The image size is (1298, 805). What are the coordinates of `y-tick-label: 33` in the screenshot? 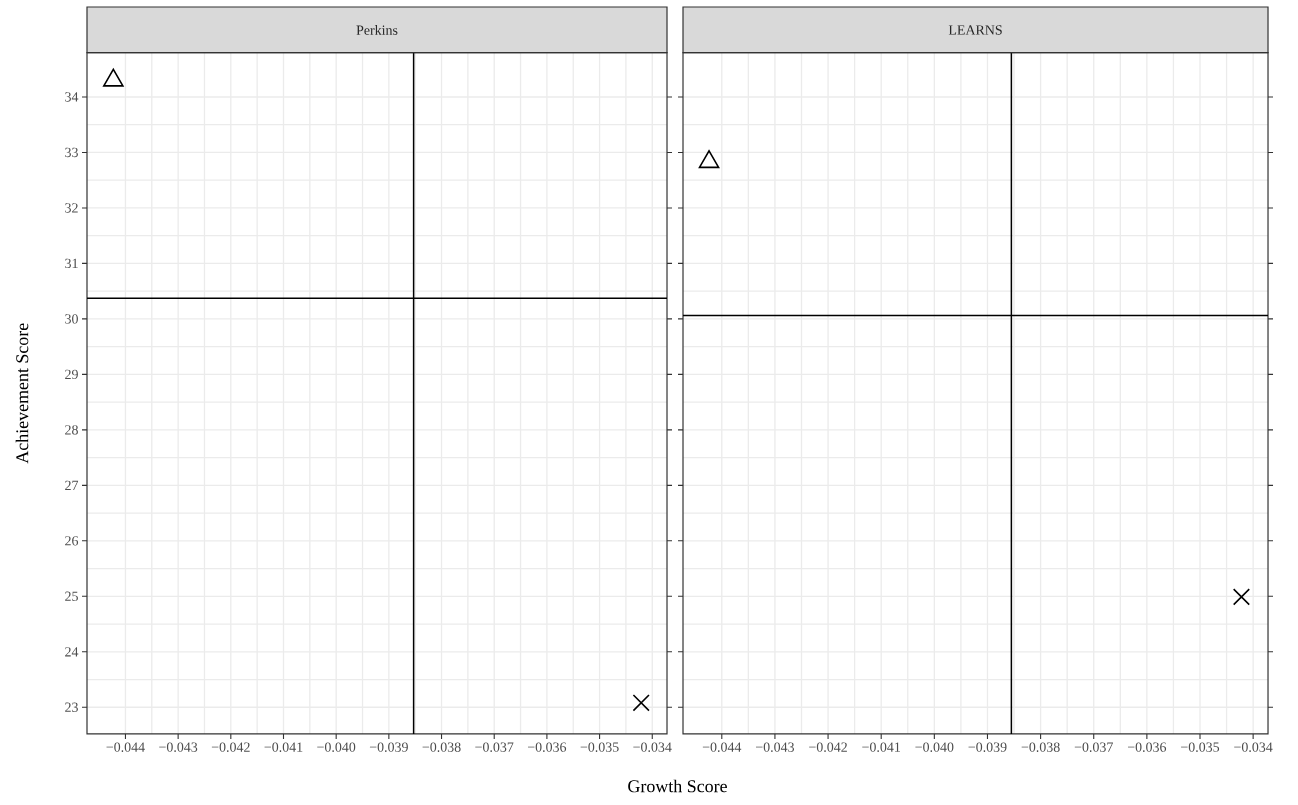 It's located at (71, 152).